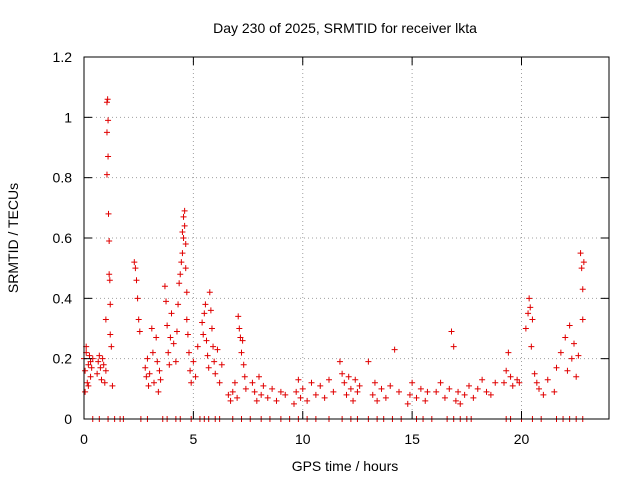 This screenshot has width=640, height=480. I want to click on y-tick-label: 0.8, so click(63, 178).